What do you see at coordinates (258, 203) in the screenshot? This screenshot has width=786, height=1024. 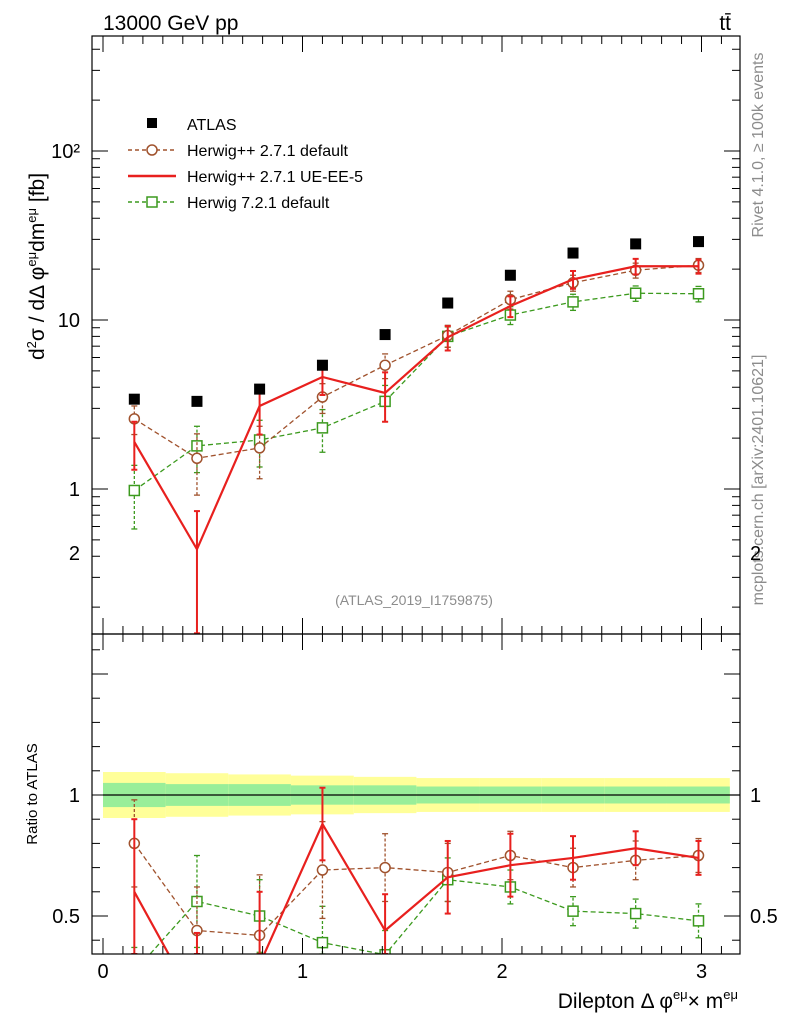 I see `legend-label-herwig7-default: Herwig 7.2.1 default` at bounding box center [258, 203].